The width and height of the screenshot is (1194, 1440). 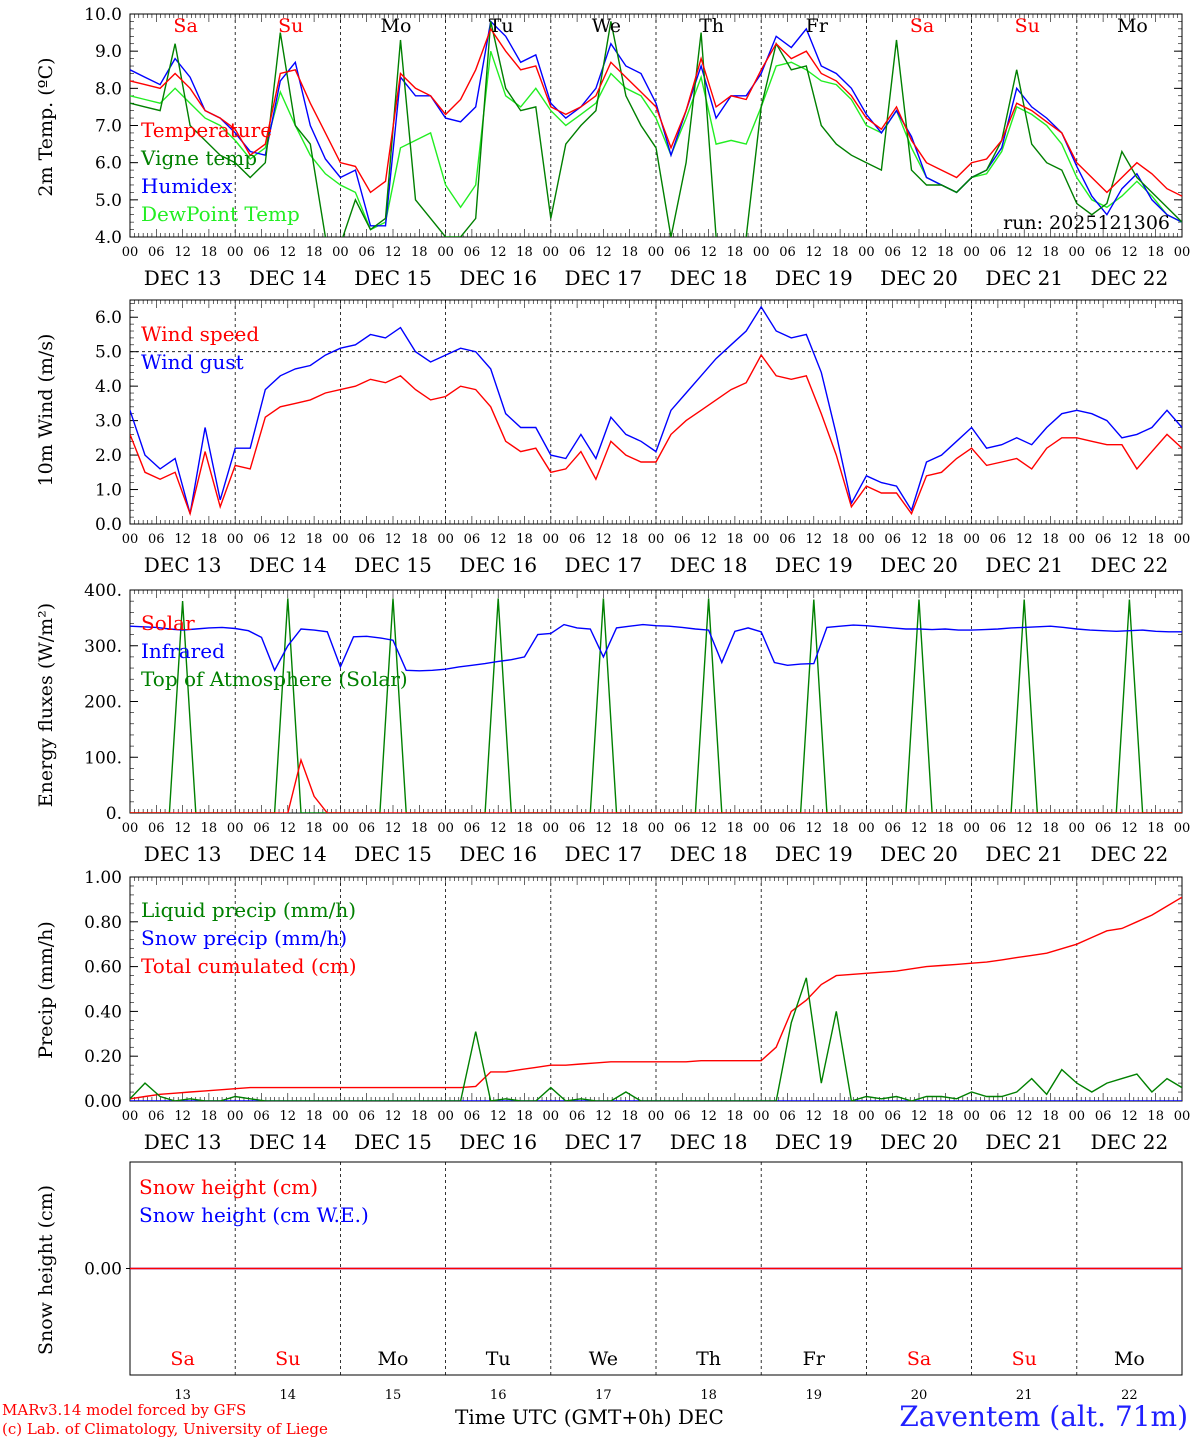 I want to click on y-tick-label: 400., so click(x=103, y=591).